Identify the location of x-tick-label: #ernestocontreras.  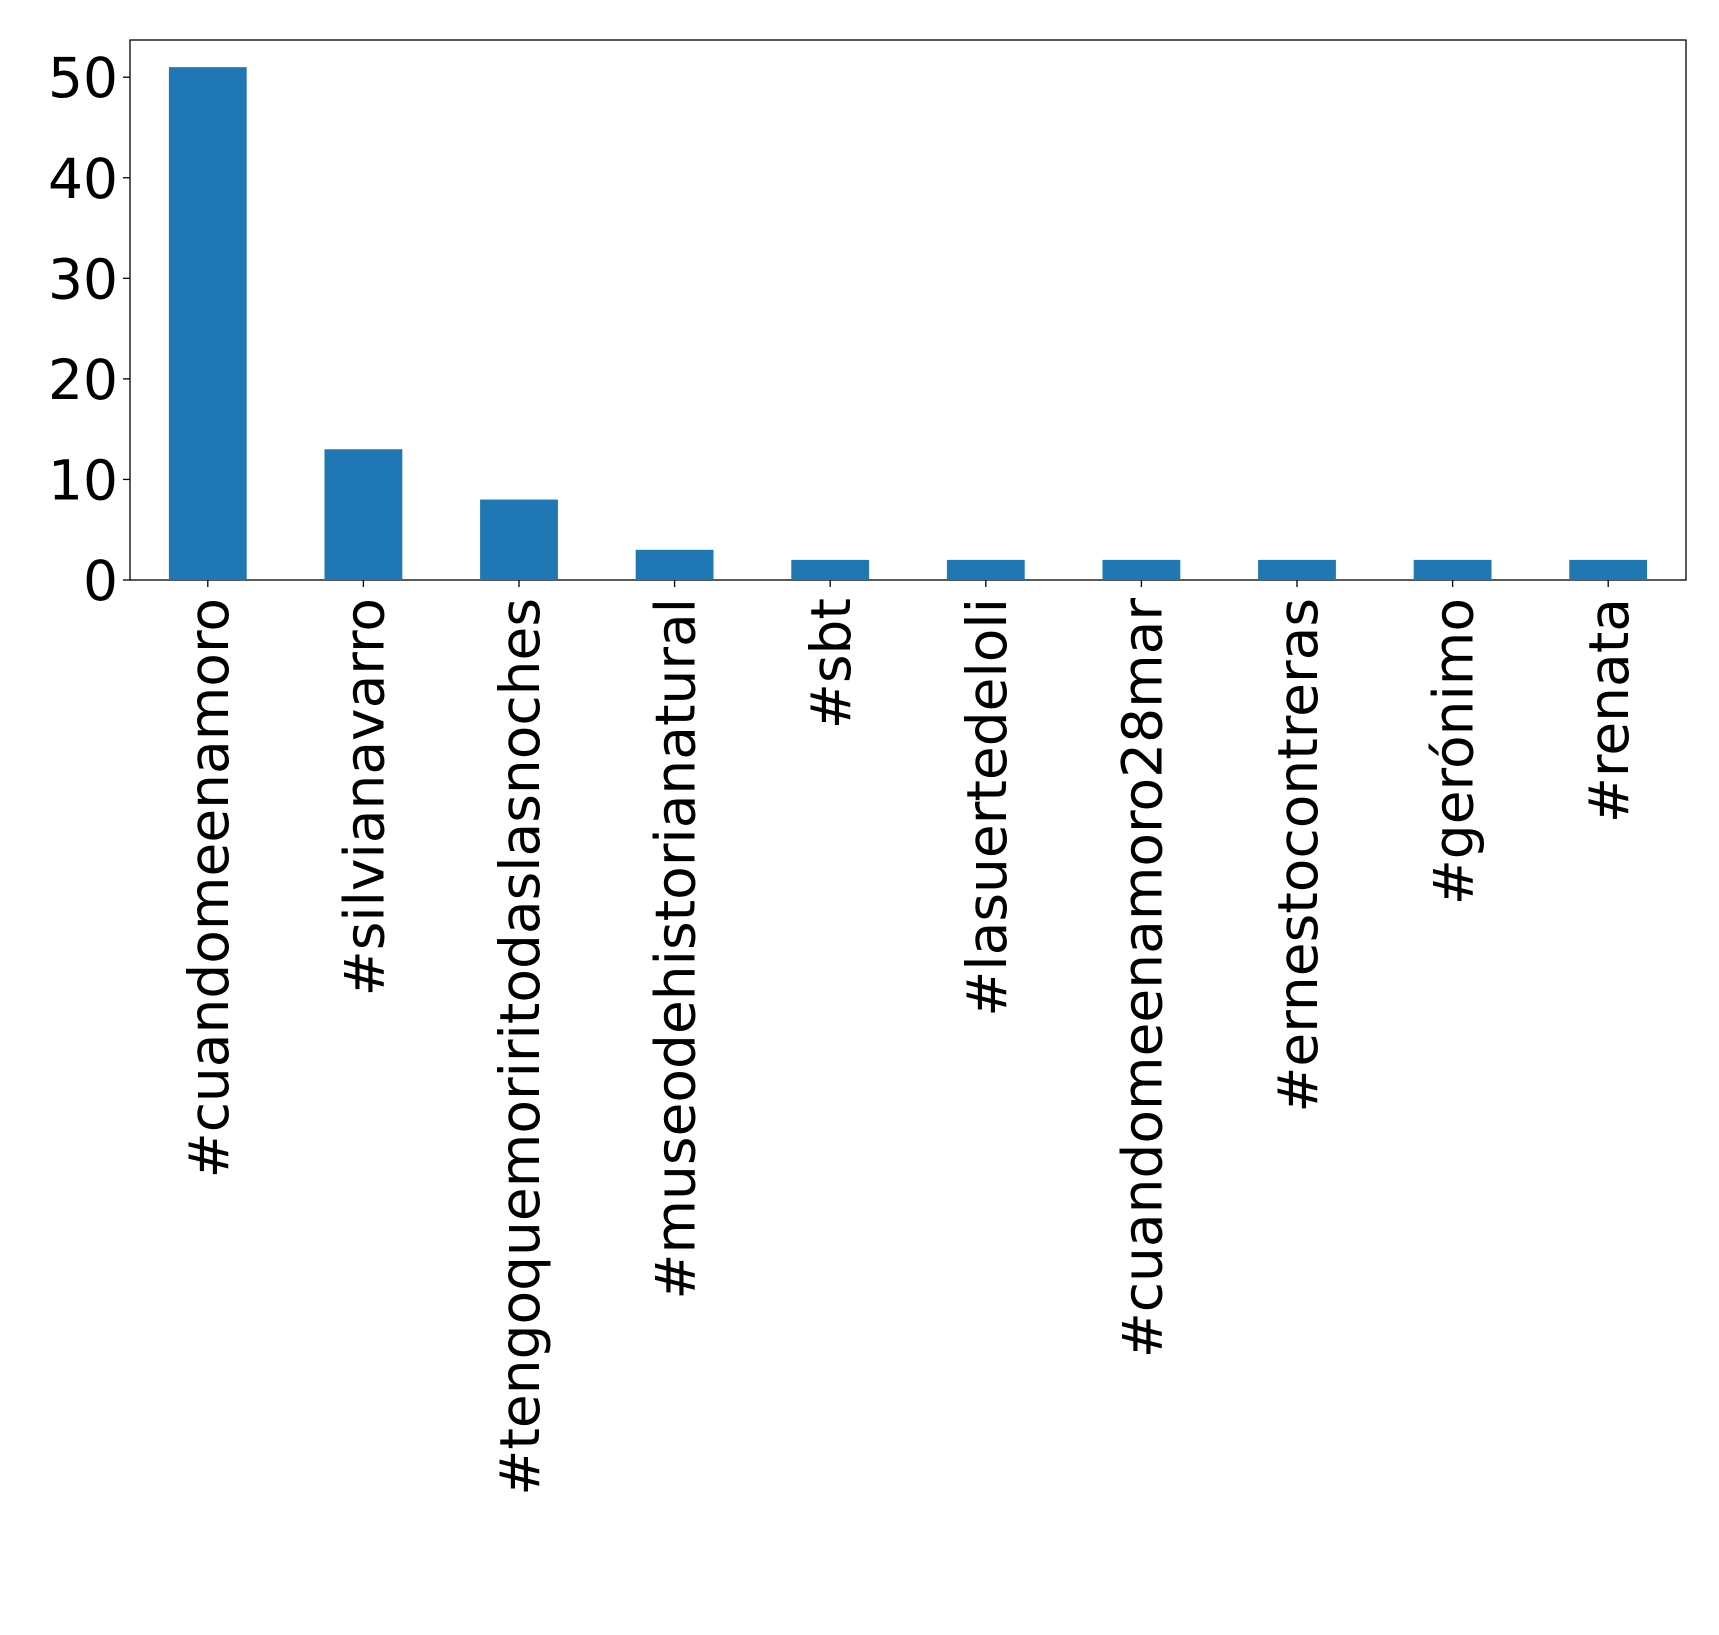
(1298, 855).